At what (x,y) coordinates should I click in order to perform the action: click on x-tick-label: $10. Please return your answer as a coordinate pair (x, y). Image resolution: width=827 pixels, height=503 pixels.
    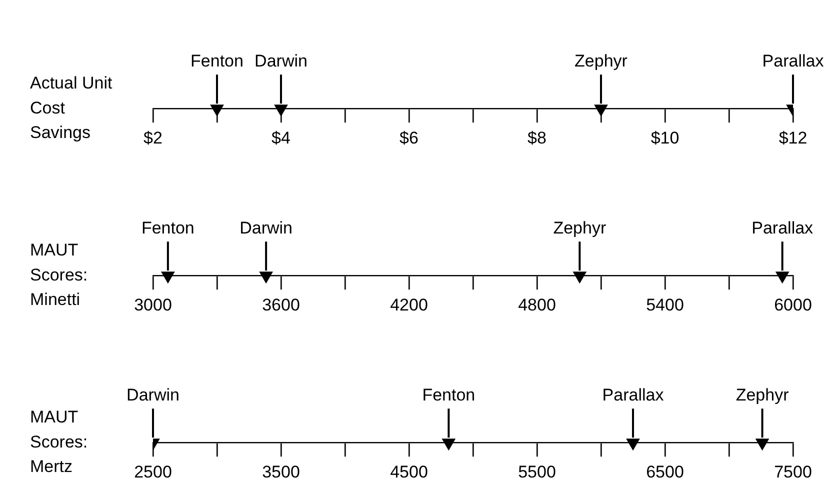
    Looking at the image, I should click on (665, 138).